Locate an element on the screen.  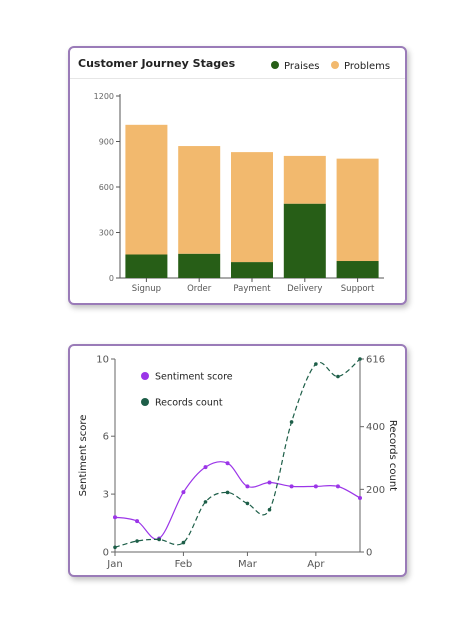
legend-label-1: Records count is located at coordinates (189, 403).